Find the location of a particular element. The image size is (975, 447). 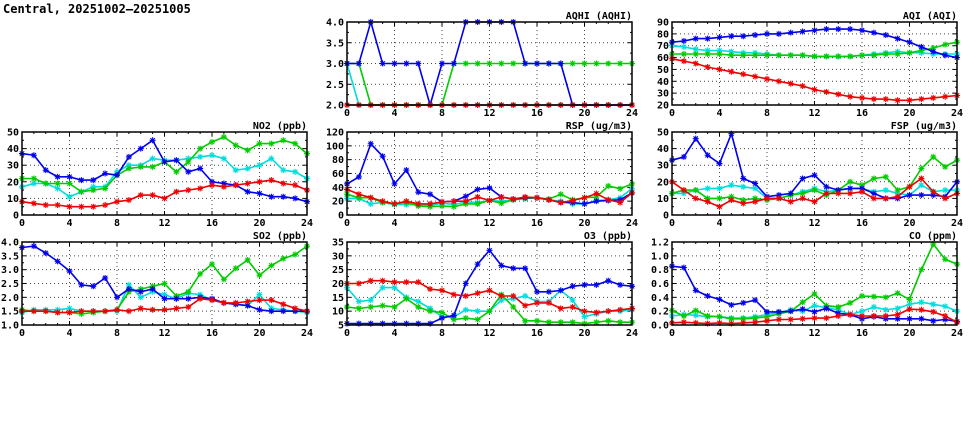

svg-text: 3.0 is located at coordinates (10, 270).